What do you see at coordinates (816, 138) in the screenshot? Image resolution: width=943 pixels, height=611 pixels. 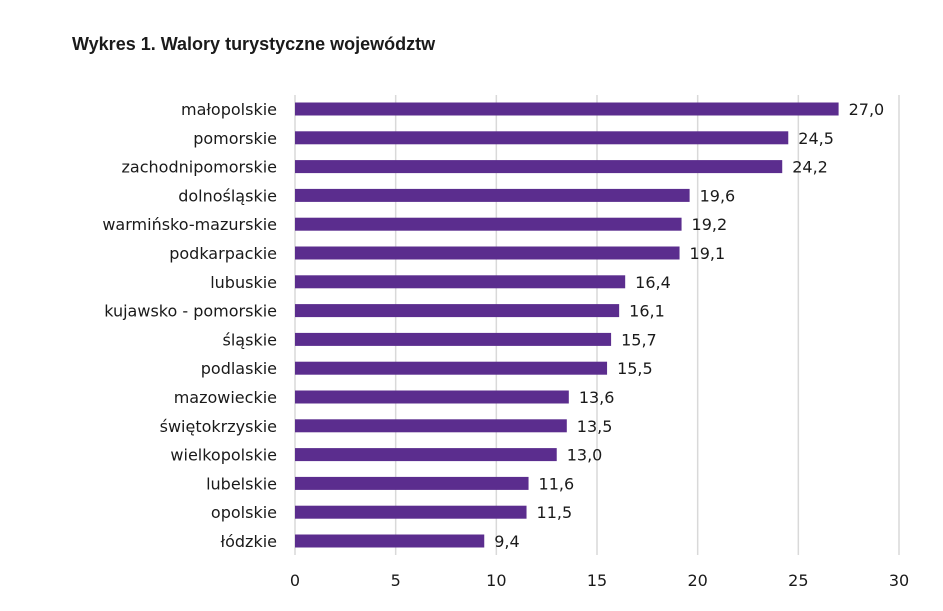 I see `value-label: 24,5` at bounding box center [816, 138].